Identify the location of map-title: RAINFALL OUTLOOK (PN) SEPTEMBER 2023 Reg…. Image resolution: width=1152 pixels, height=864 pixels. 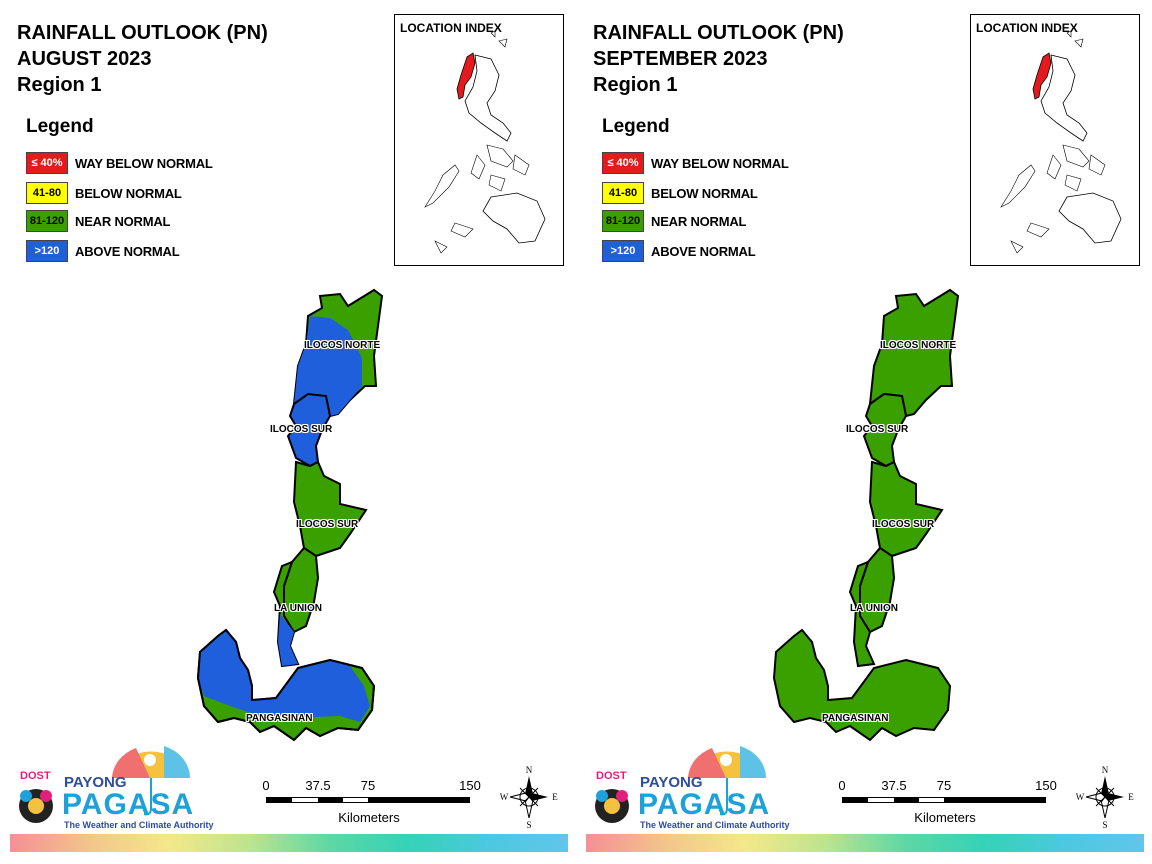
(718, 59).